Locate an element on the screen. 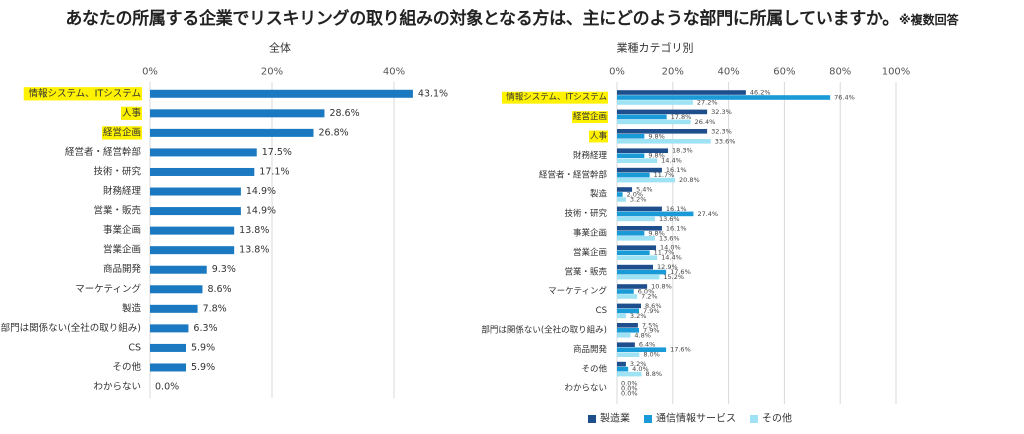 Image resolution: width=1024 pixels, height=434 pixels. data-label: 9.3% is located at coordinates (224, 269).